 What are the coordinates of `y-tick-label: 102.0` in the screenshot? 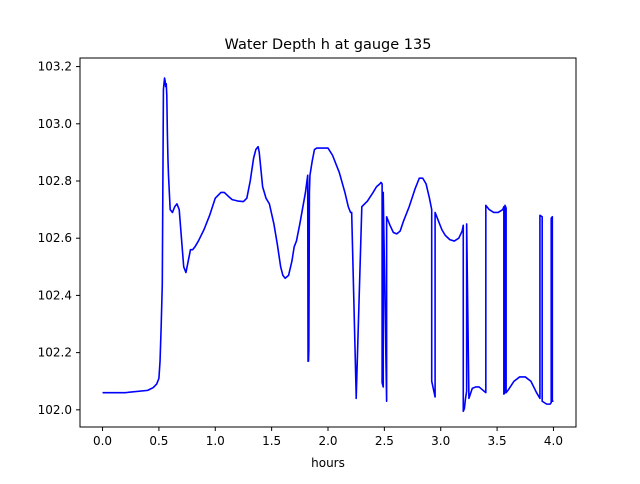 It's located at (55, 410).